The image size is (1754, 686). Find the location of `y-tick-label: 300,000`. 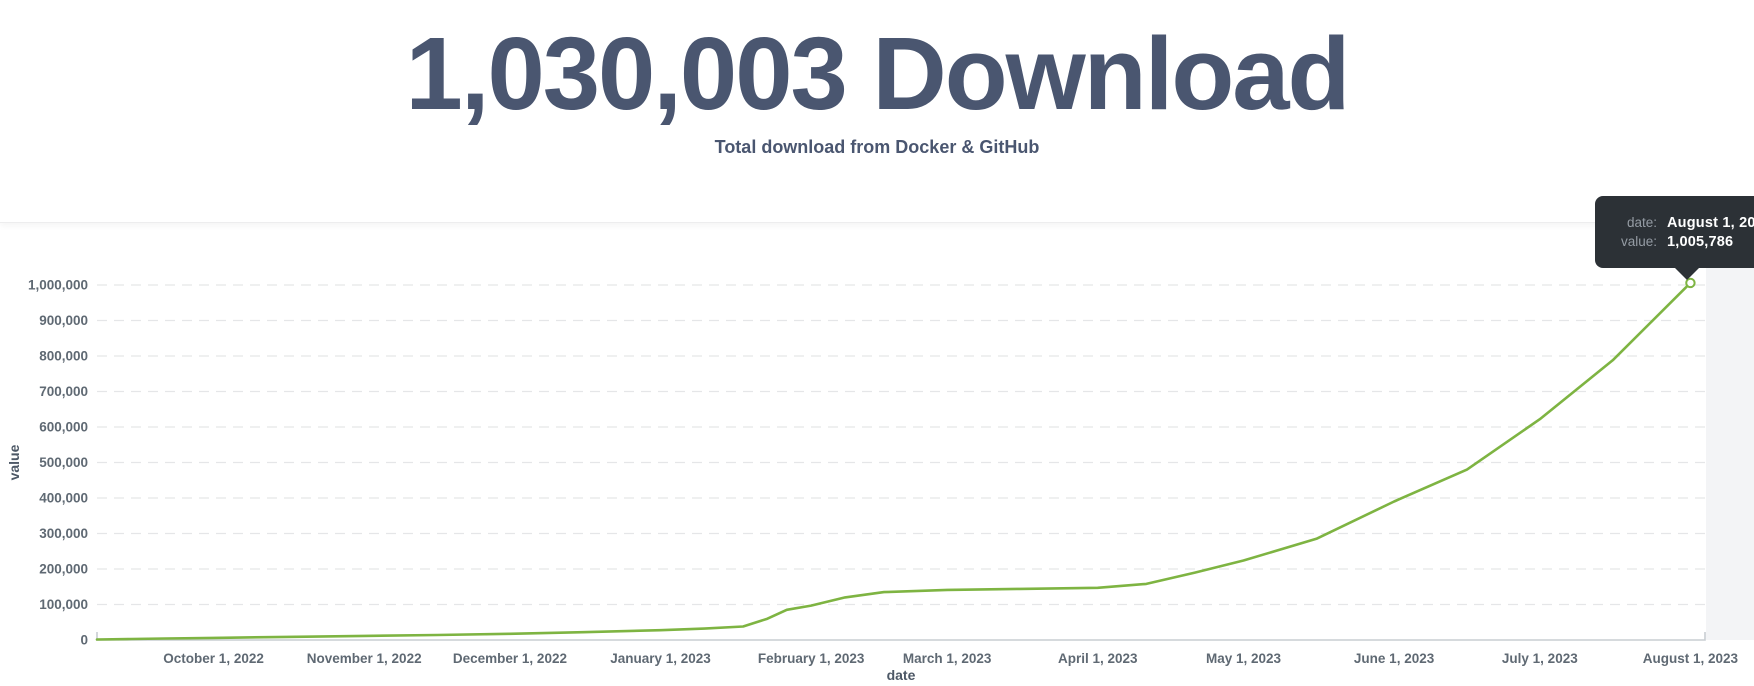

y-tick-label: 300,000 is located at coordinates (63, 533).